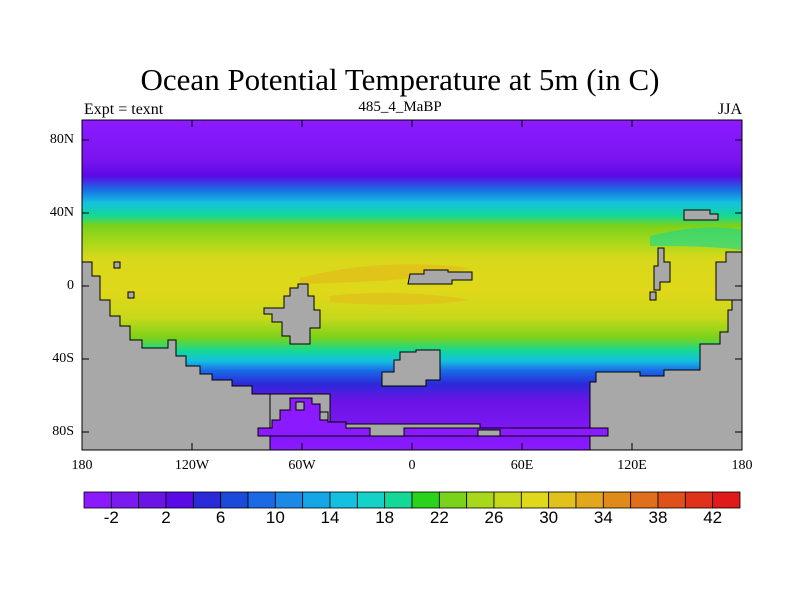  I want to click on lat-tick-80n: 80N, so click(61, 139).